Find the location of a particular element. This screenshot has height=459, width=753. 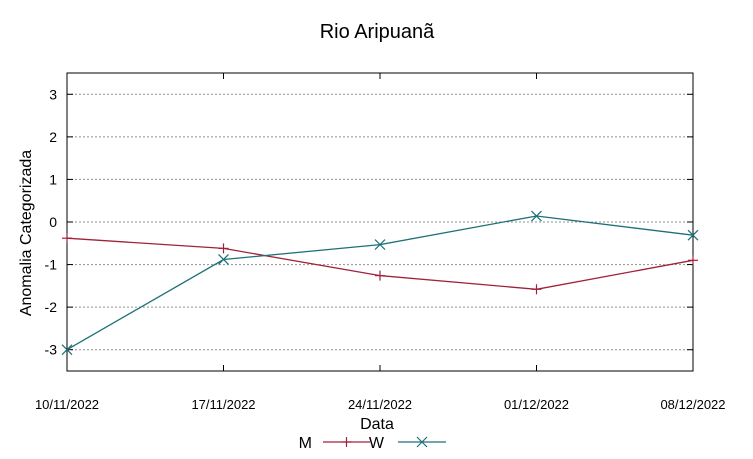

x-axis-label: Data is located at coordinates (377, 424).